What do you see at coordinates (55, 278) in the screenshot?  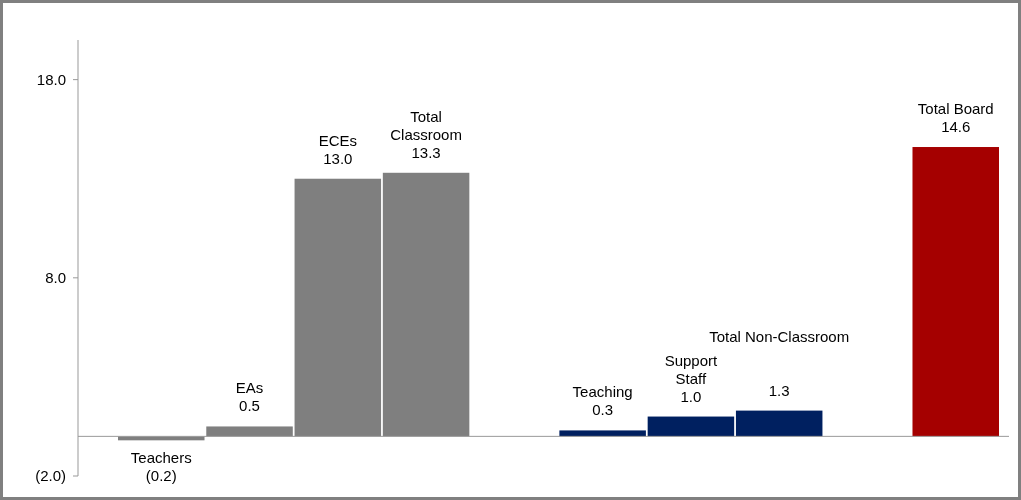 I see `y-tick-label: 8.0` at bounding box center [55, 278].